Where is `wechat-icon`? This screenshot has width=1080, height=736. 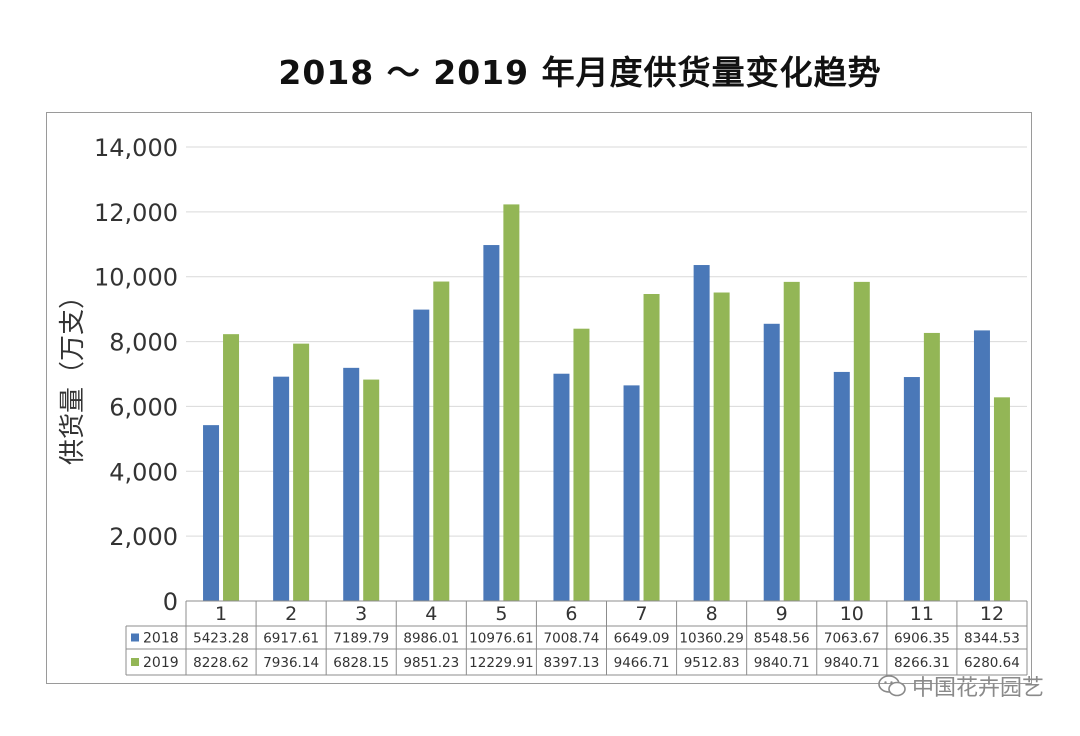 wechat-icon is located at coordinates (892, 686).